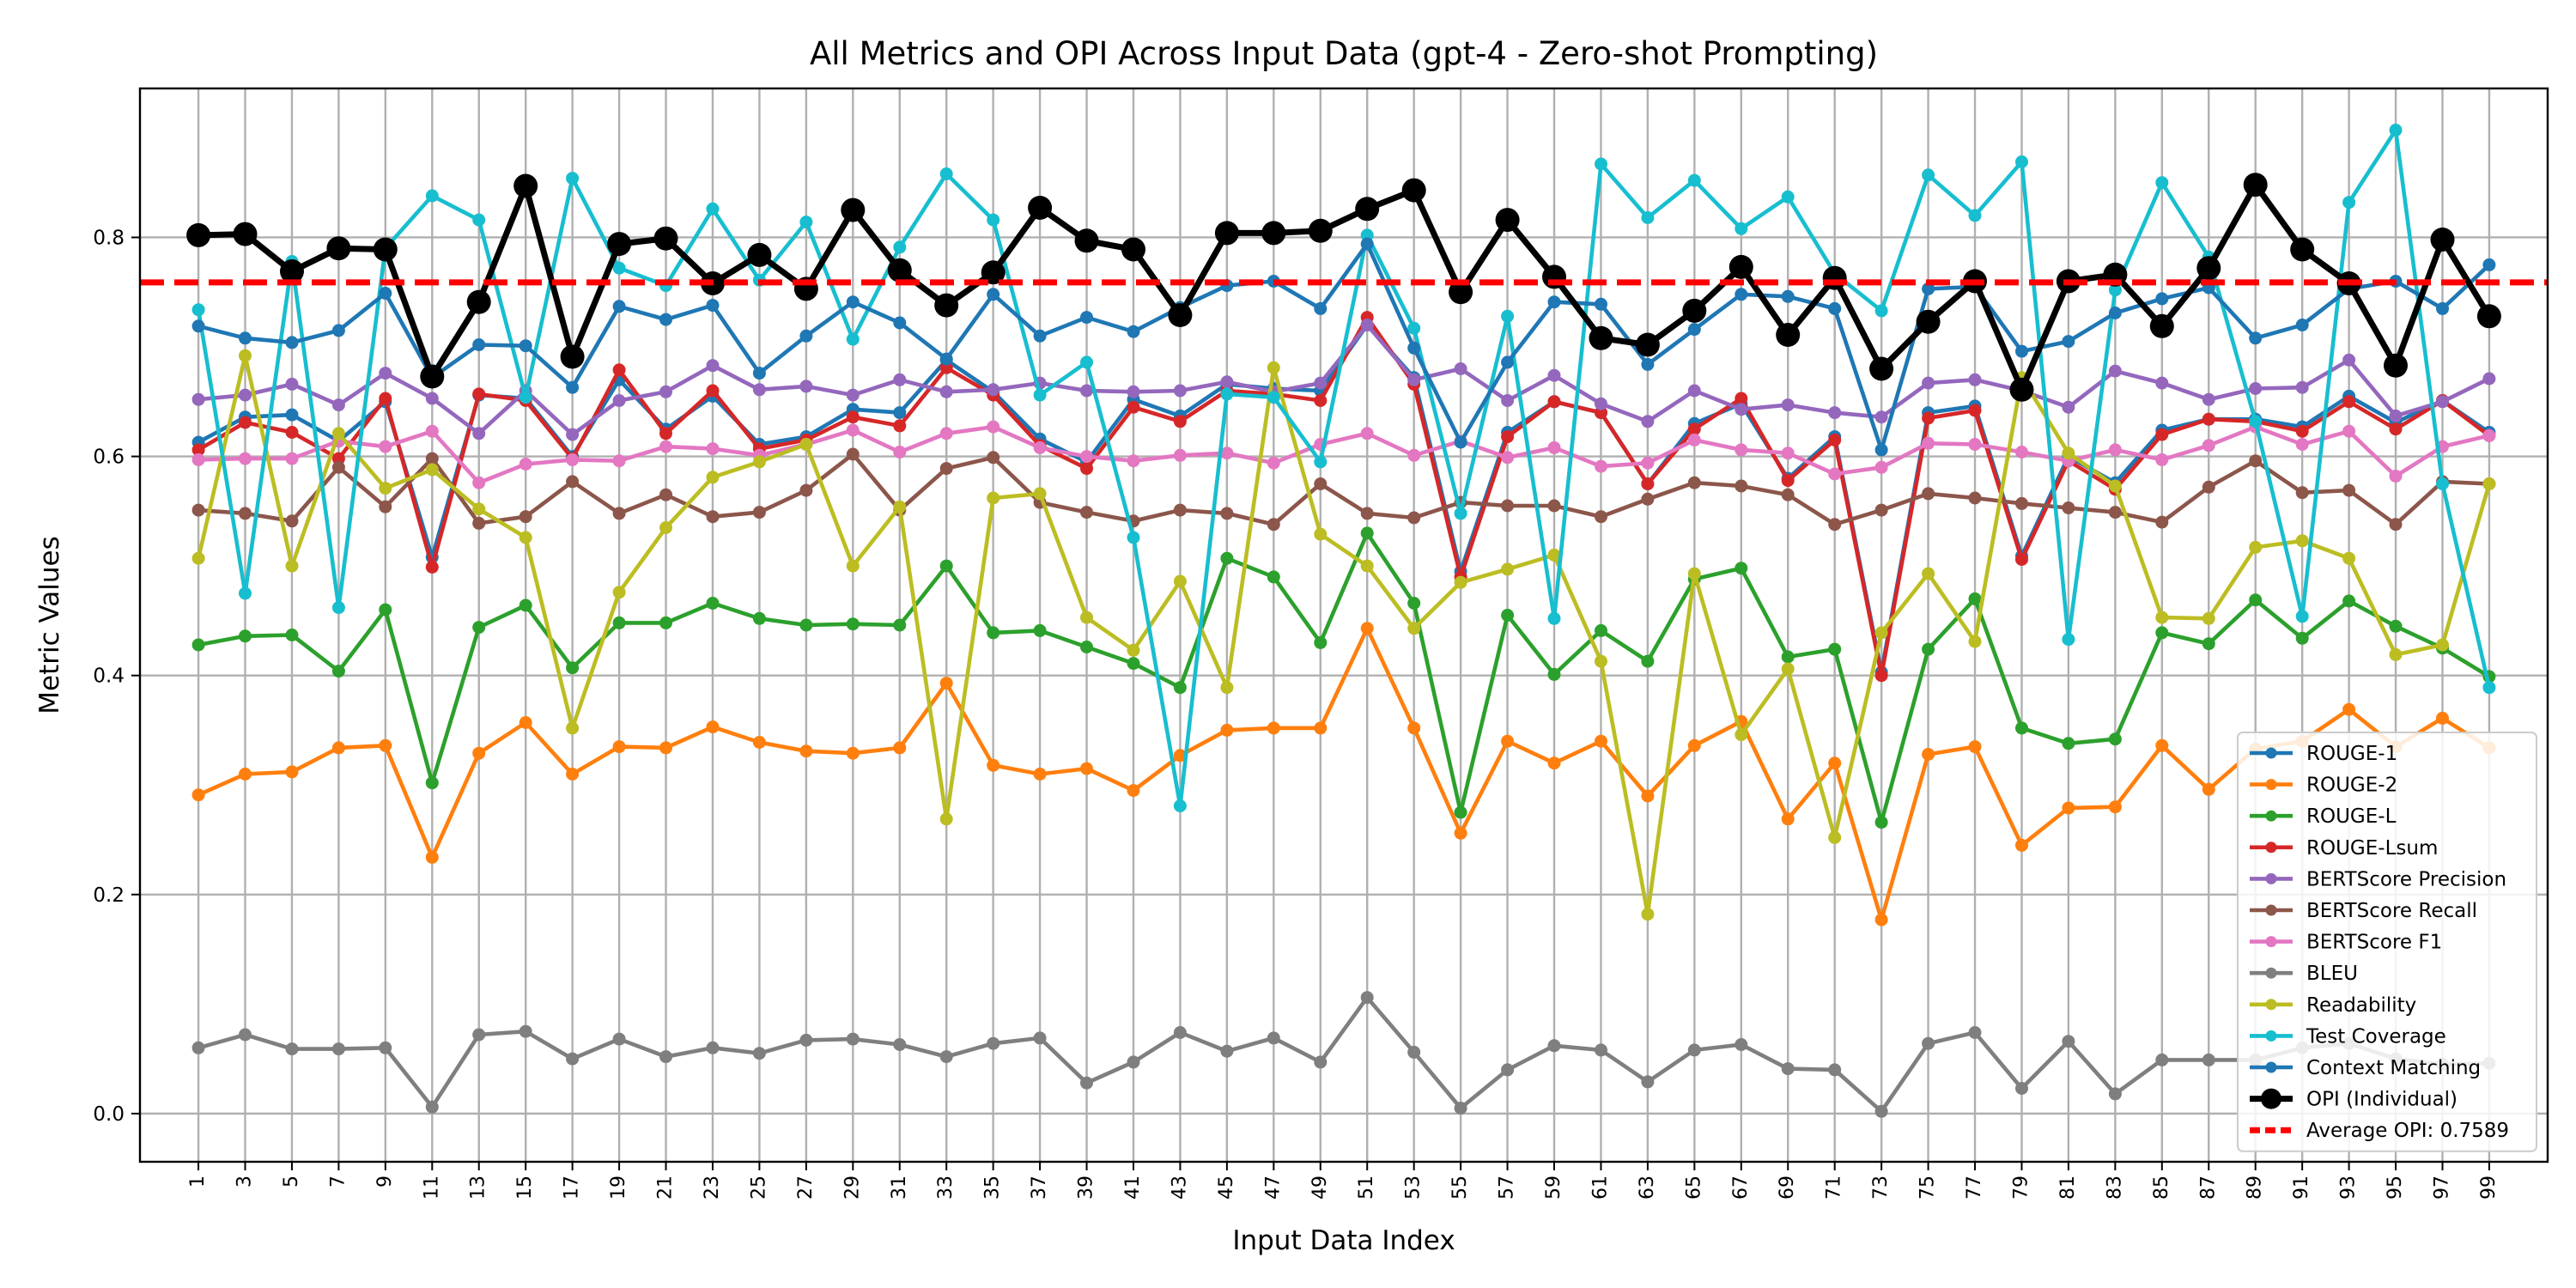 This screenshot has width=2576, height=1288. I want to click on legend-entry-bleu: BLEU, so click(2304, 974).